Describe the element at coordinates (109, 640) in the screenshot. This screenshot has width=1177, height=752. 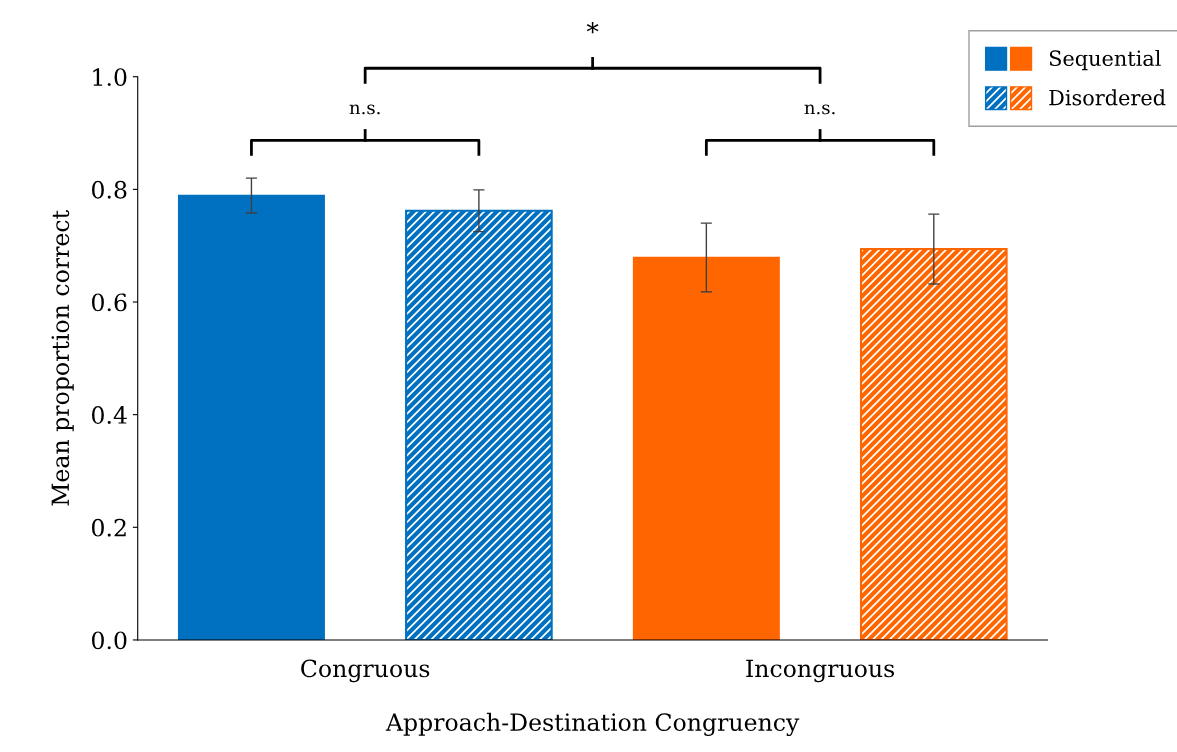
I see `y-tick-label: 0.0` at that location.